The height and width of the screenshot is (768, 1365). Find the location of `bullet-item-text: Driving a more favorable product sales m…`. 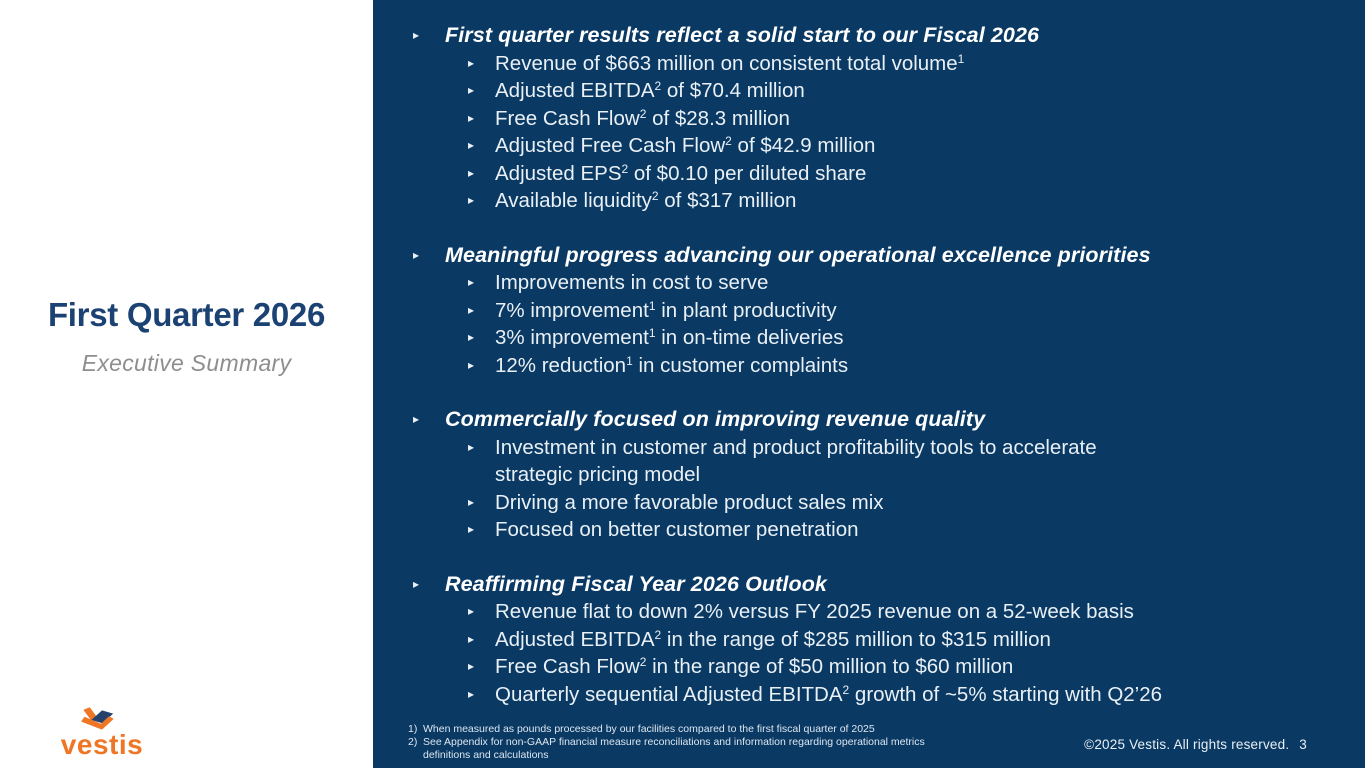

bullet-item-text: Driving a more favorable product sales m… is located at coordinates (689, 502).